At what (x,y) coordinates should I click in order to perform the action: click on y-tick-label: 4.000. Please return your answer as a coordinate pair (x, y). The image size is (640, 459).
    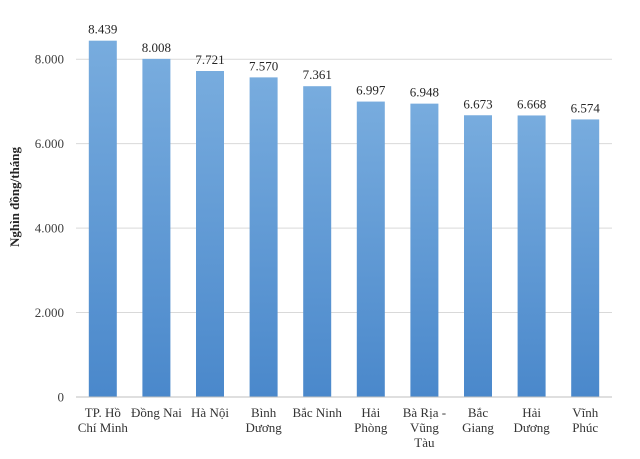
    Looking at the image, I should click on (49, 228).